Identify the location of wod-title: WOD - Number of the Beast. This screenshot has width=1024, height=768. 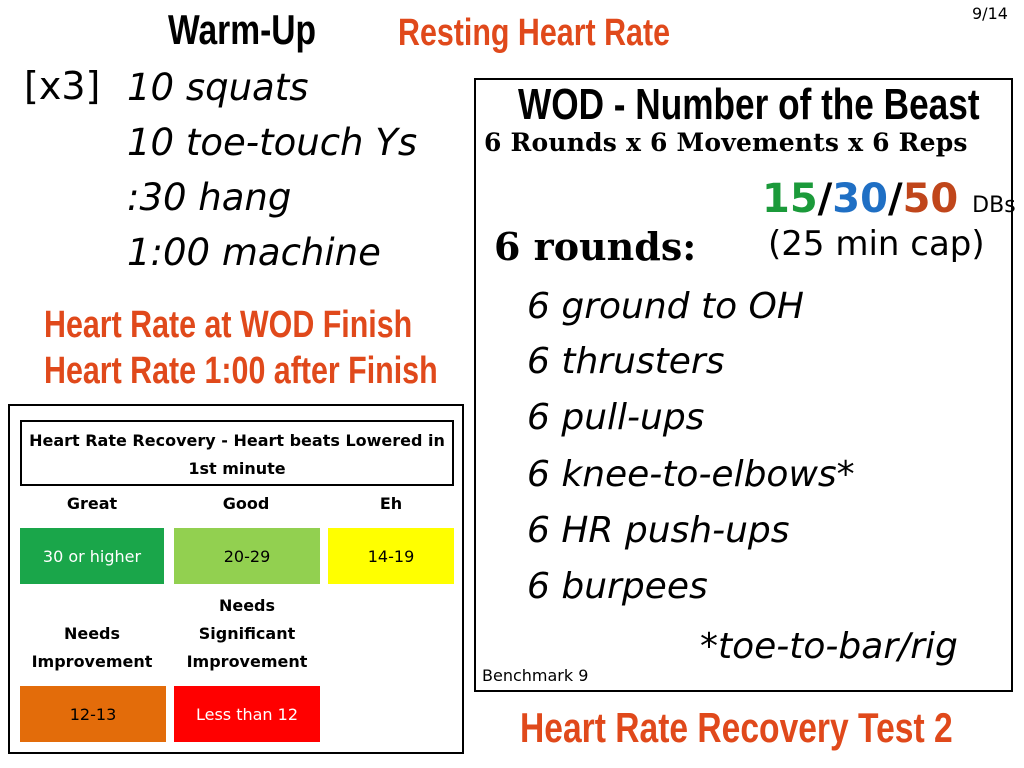
(749, 104).